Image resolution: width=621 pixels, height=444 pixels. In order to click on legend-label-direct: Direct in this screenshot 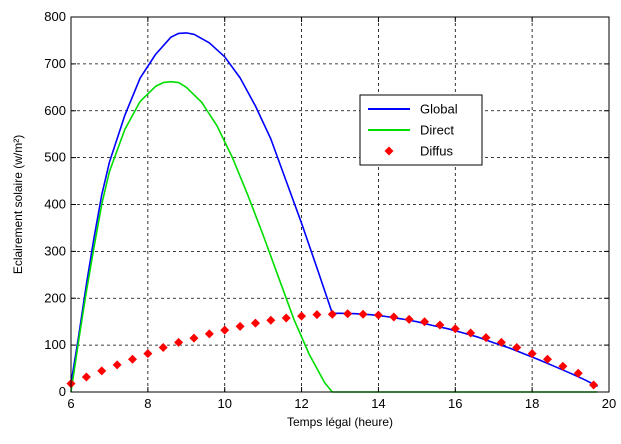, I will do `click(437, 130)`.